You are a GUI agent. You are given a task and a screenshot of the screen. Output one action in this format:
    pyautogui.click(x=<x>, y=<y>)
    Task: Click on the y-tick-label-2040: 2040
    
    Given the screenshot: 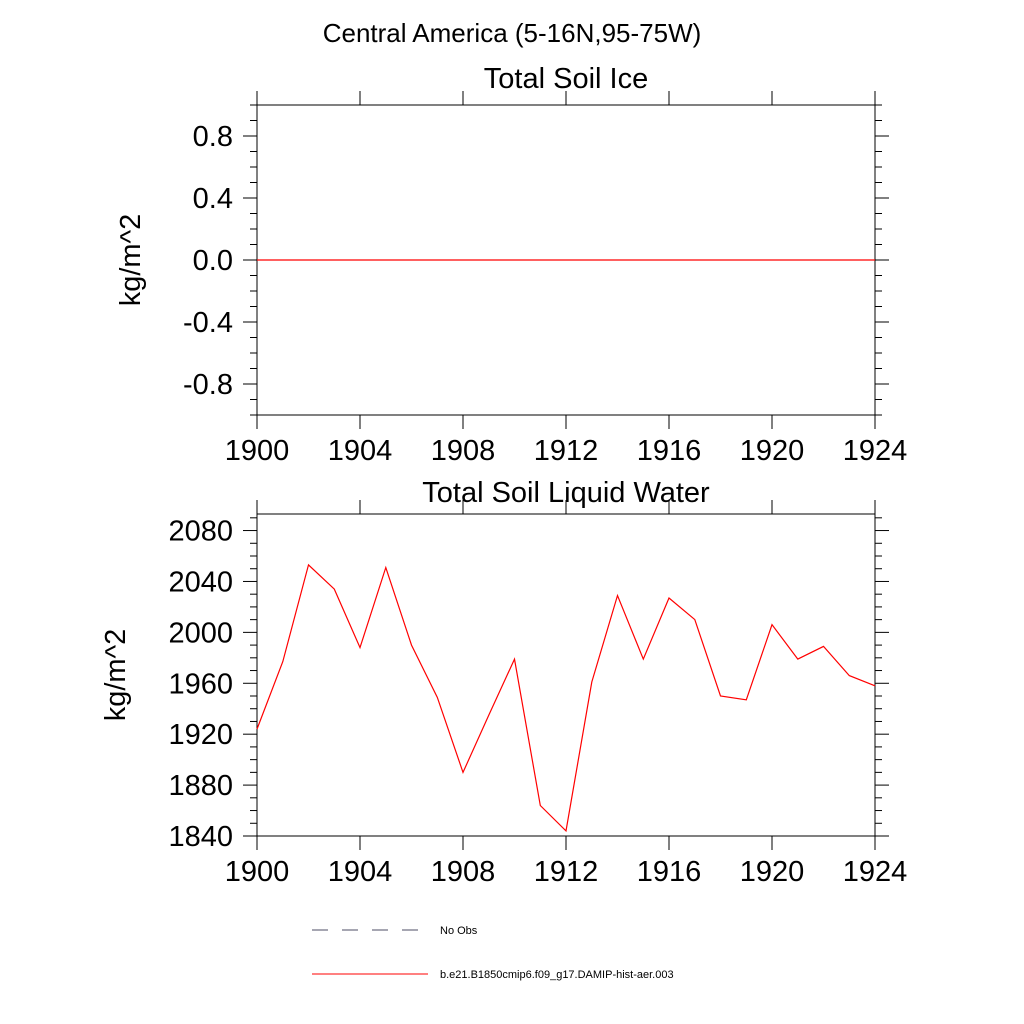 What is the action you would take?
    pyautogui.click(x=200, y=582)
    